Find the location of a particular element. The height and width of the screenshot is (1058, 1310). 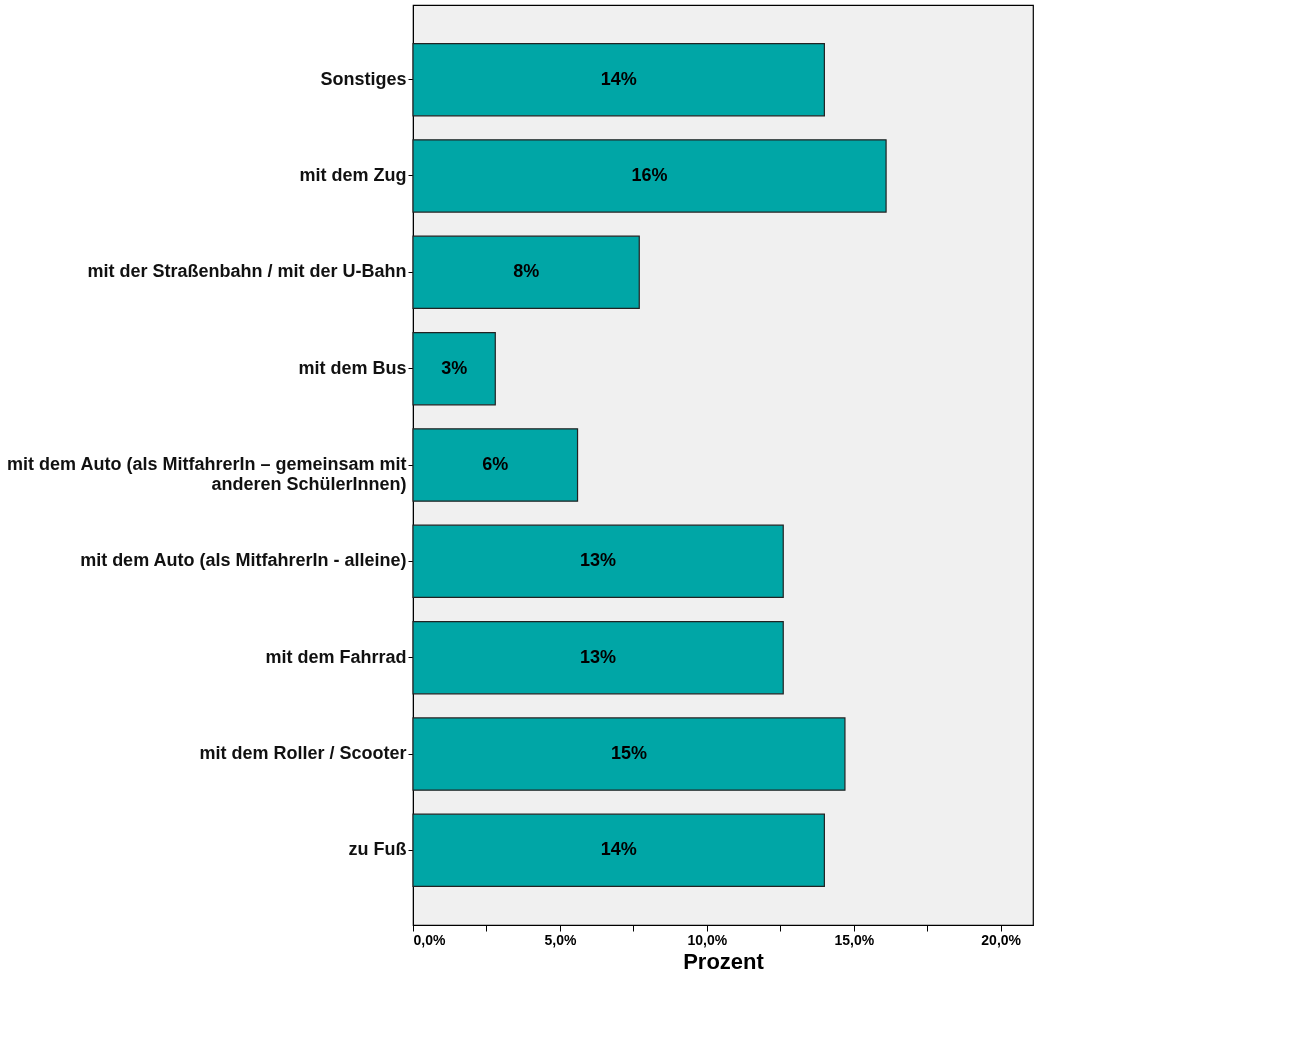

data-label: 15% is located at coordinates (628, 753).